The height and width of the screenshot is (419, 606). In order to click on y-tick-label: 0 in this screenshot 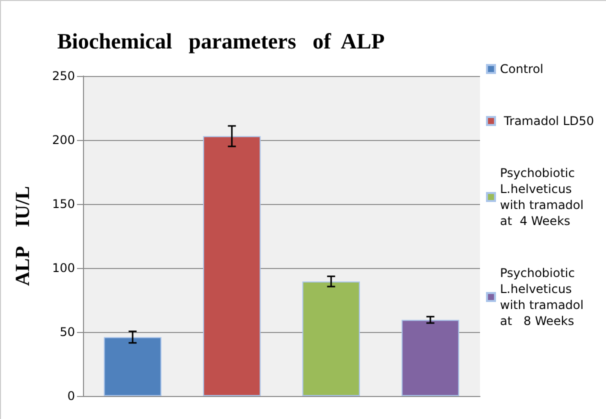, I will do `click(71, 396)`.